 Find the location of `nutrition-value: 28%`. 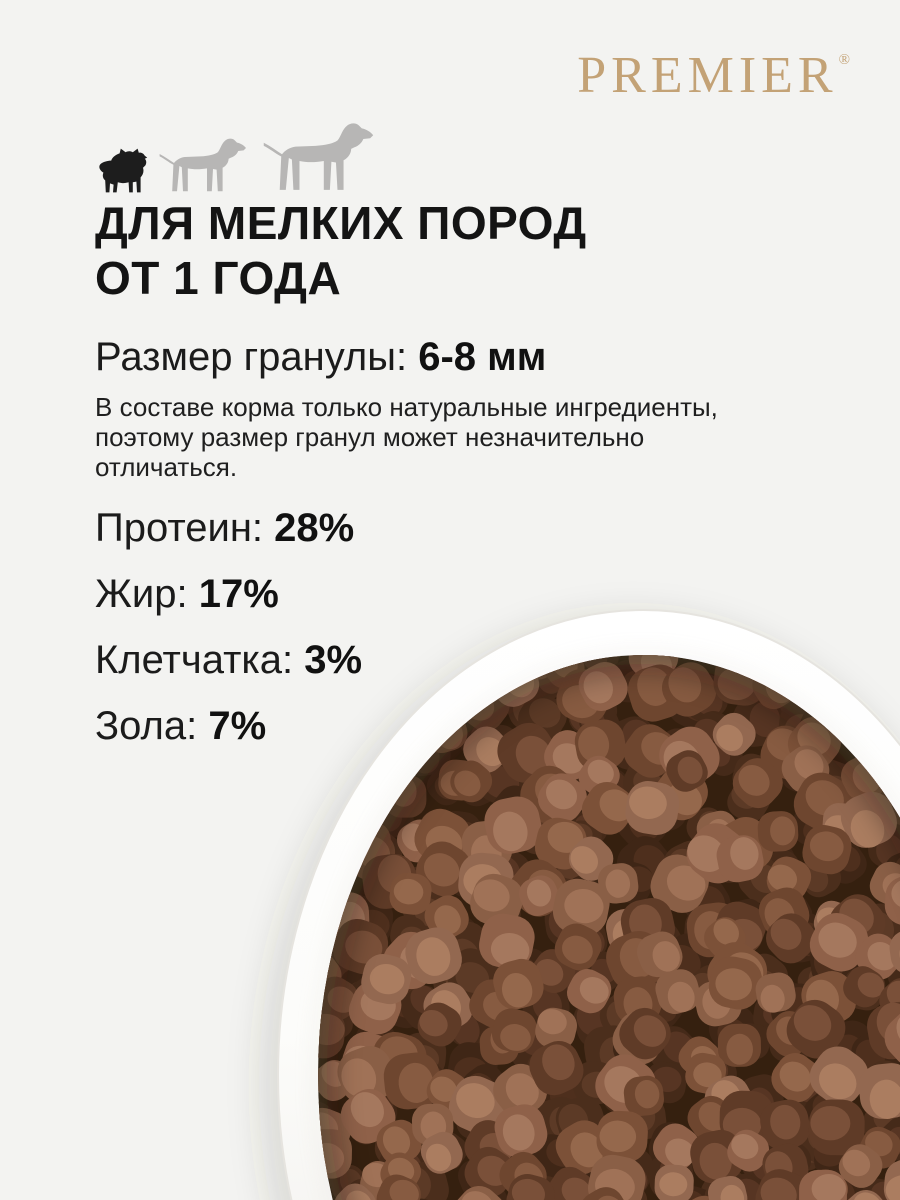

nutrition-value: 28% is located at coordinates (314, 528).